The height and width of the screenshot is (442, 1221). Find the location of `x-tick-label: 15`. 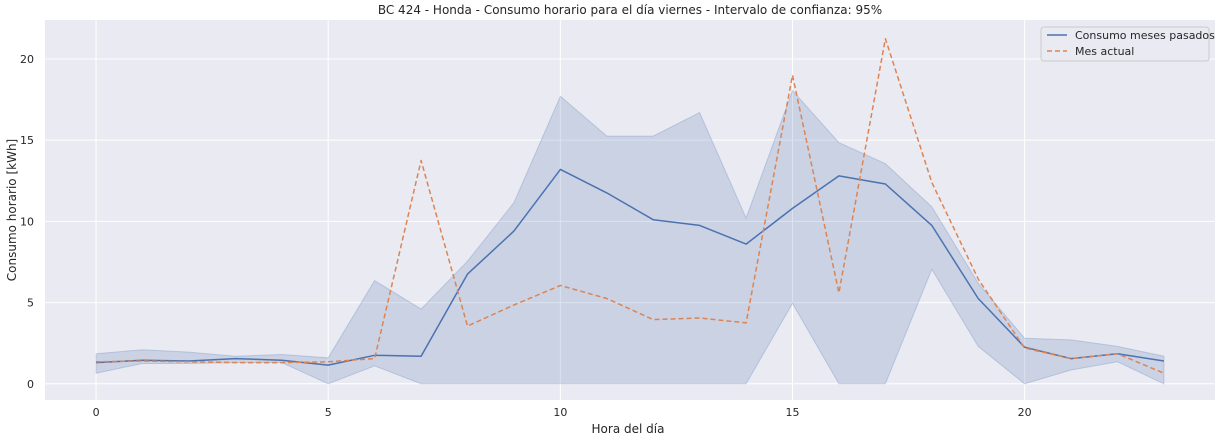

x-tick-label: 15 is located at coordinates (793, 412).